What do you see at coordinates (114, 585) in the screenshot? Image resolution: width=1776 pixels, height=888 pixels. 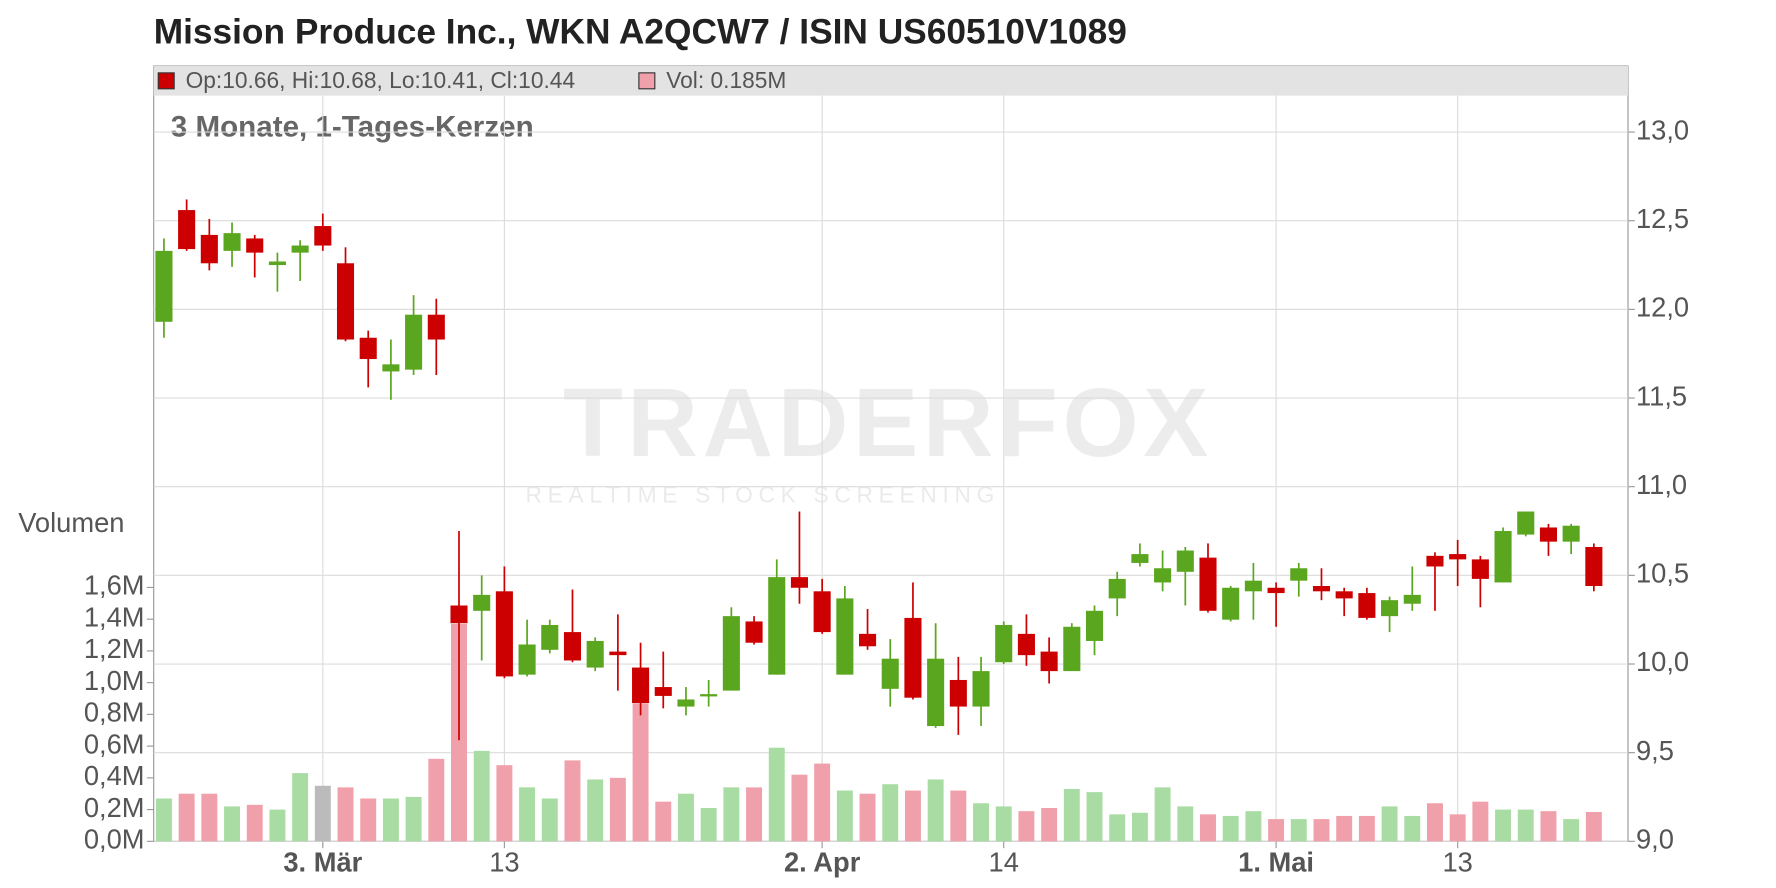 I see `volume-tick-label: 1,6M` at bounding box center [114, 585].